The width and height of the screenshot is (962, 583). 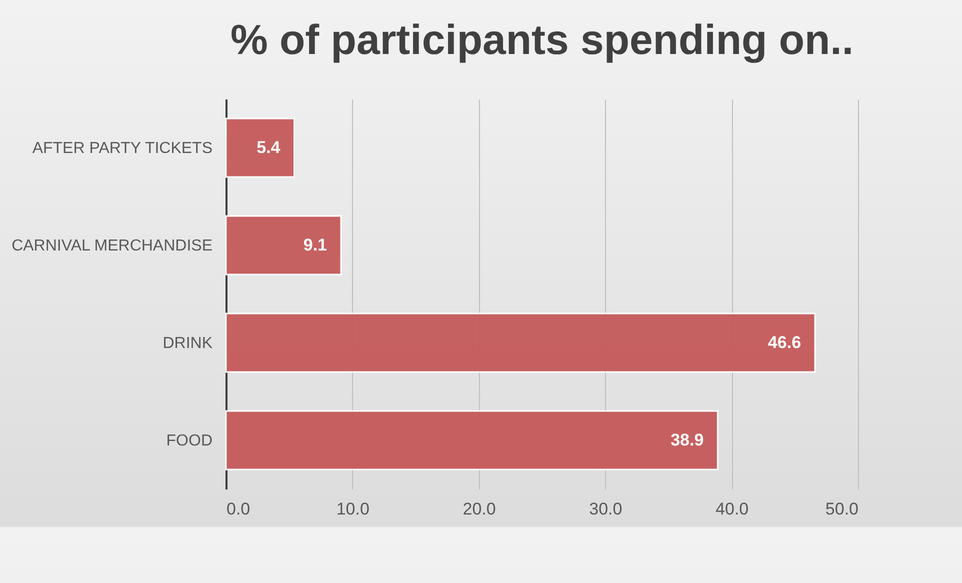 What do you see at coordinates (687, 440) in the screenshot?
I see `data-label: 38.9` at bounding box center [687, 440].